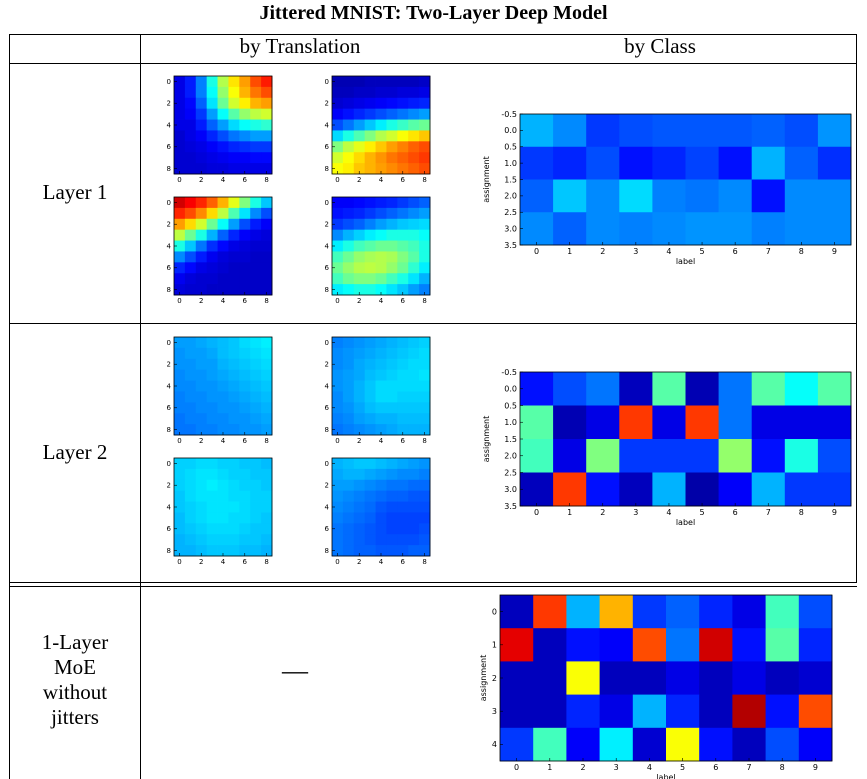  I want to click on row-label-line: MoE, so click(75, 667).